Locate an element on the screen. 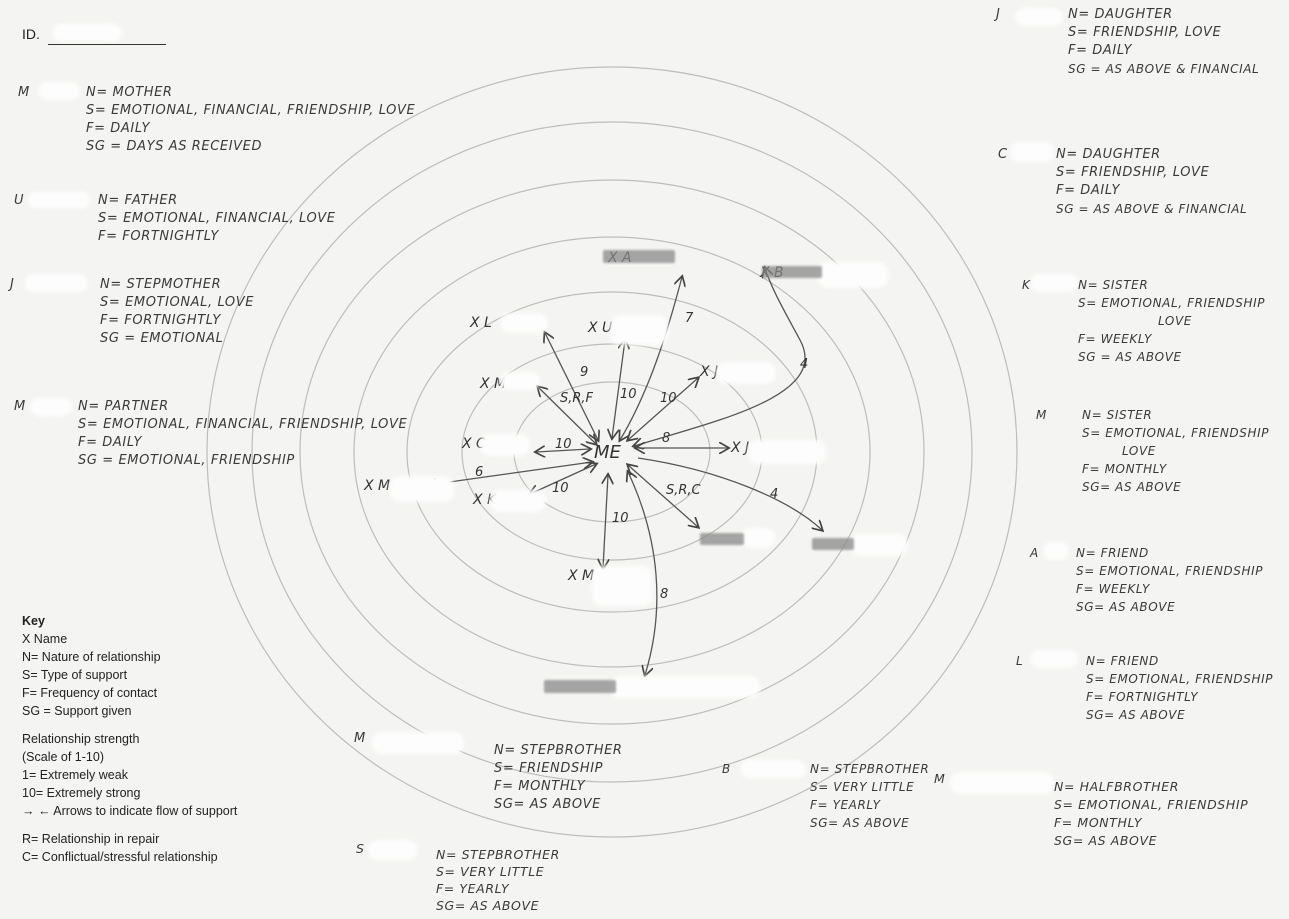 The width and height of the screenshot is (1289, 919). key-line: (Scale of 1-10) is located at coordinates (63, 757).